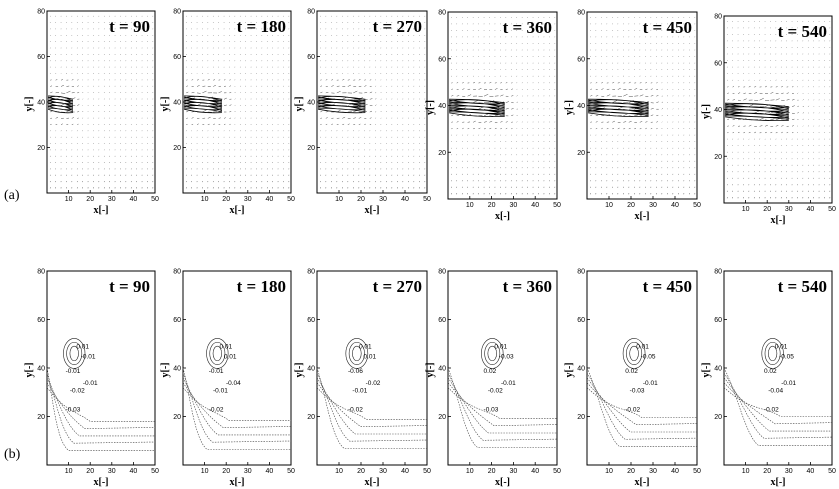 This screenshot has height=489, width=839. What do you see at coordinates (442, 106) in the screenshot?
I see `y-tick-label: 40` at bounding box center [442, 106].